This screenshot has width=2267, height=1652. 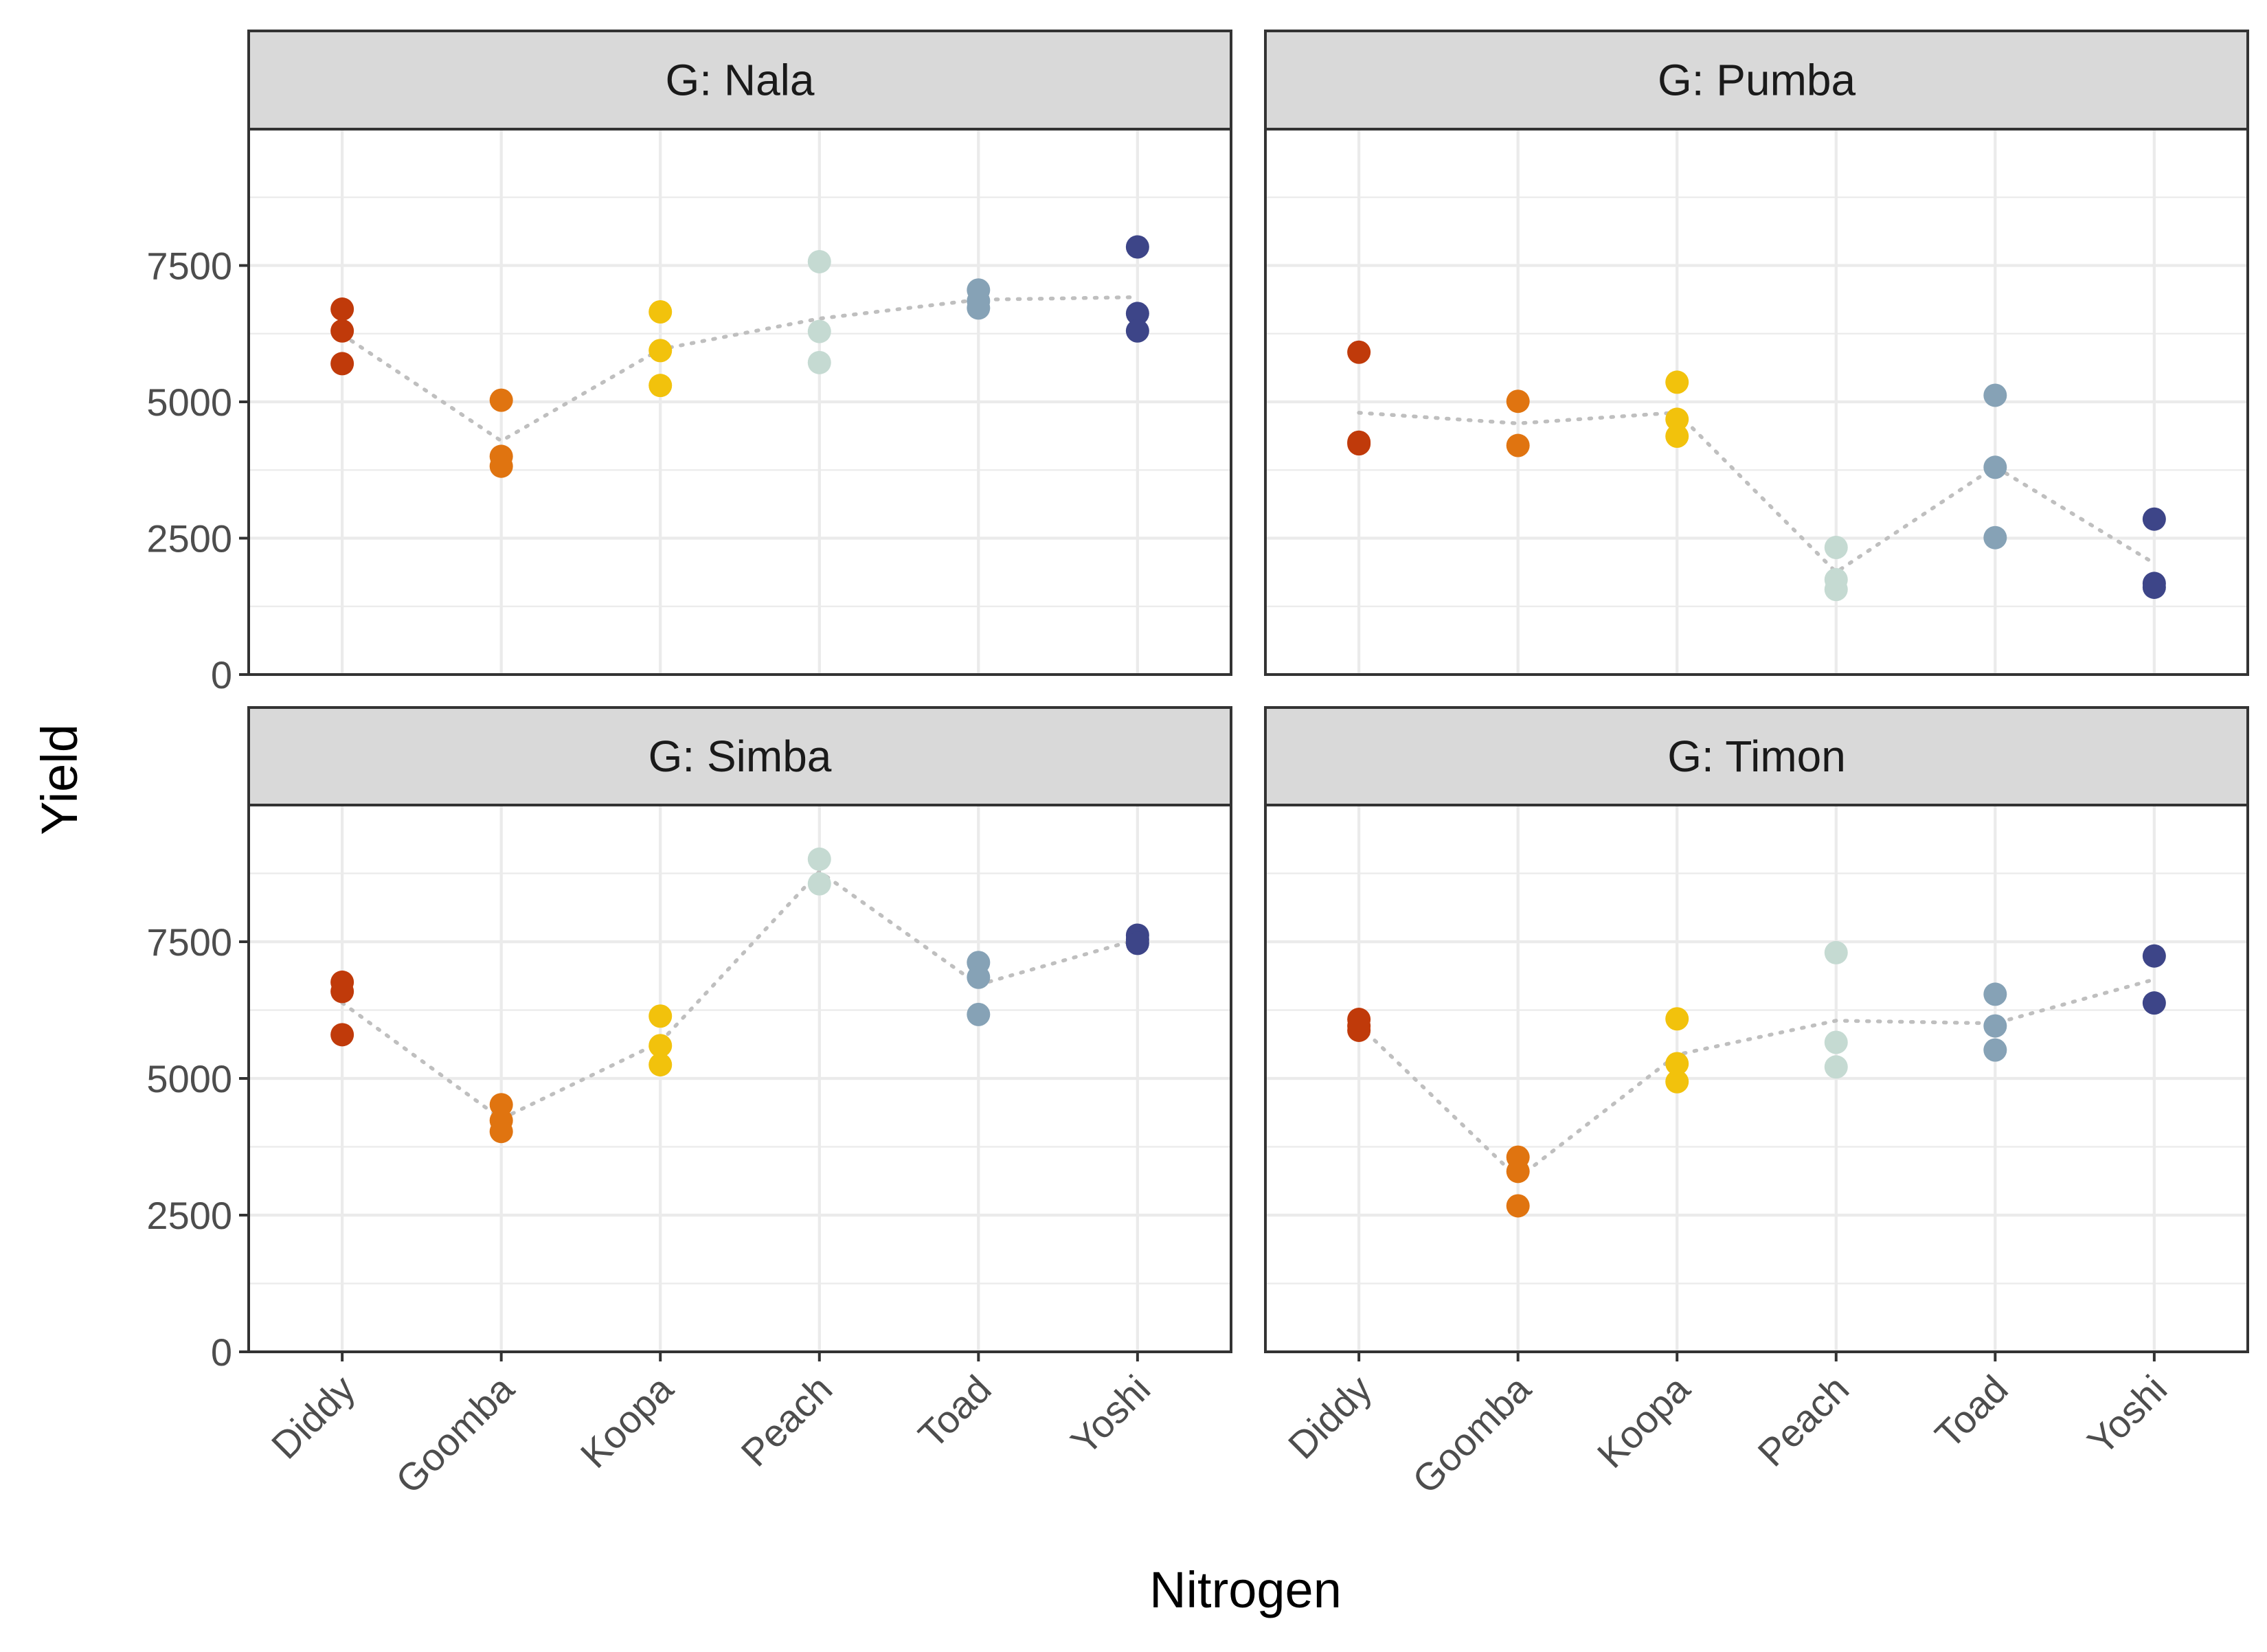 I want to click on facet-label: G: Timon, so click(x=1757, y=756).